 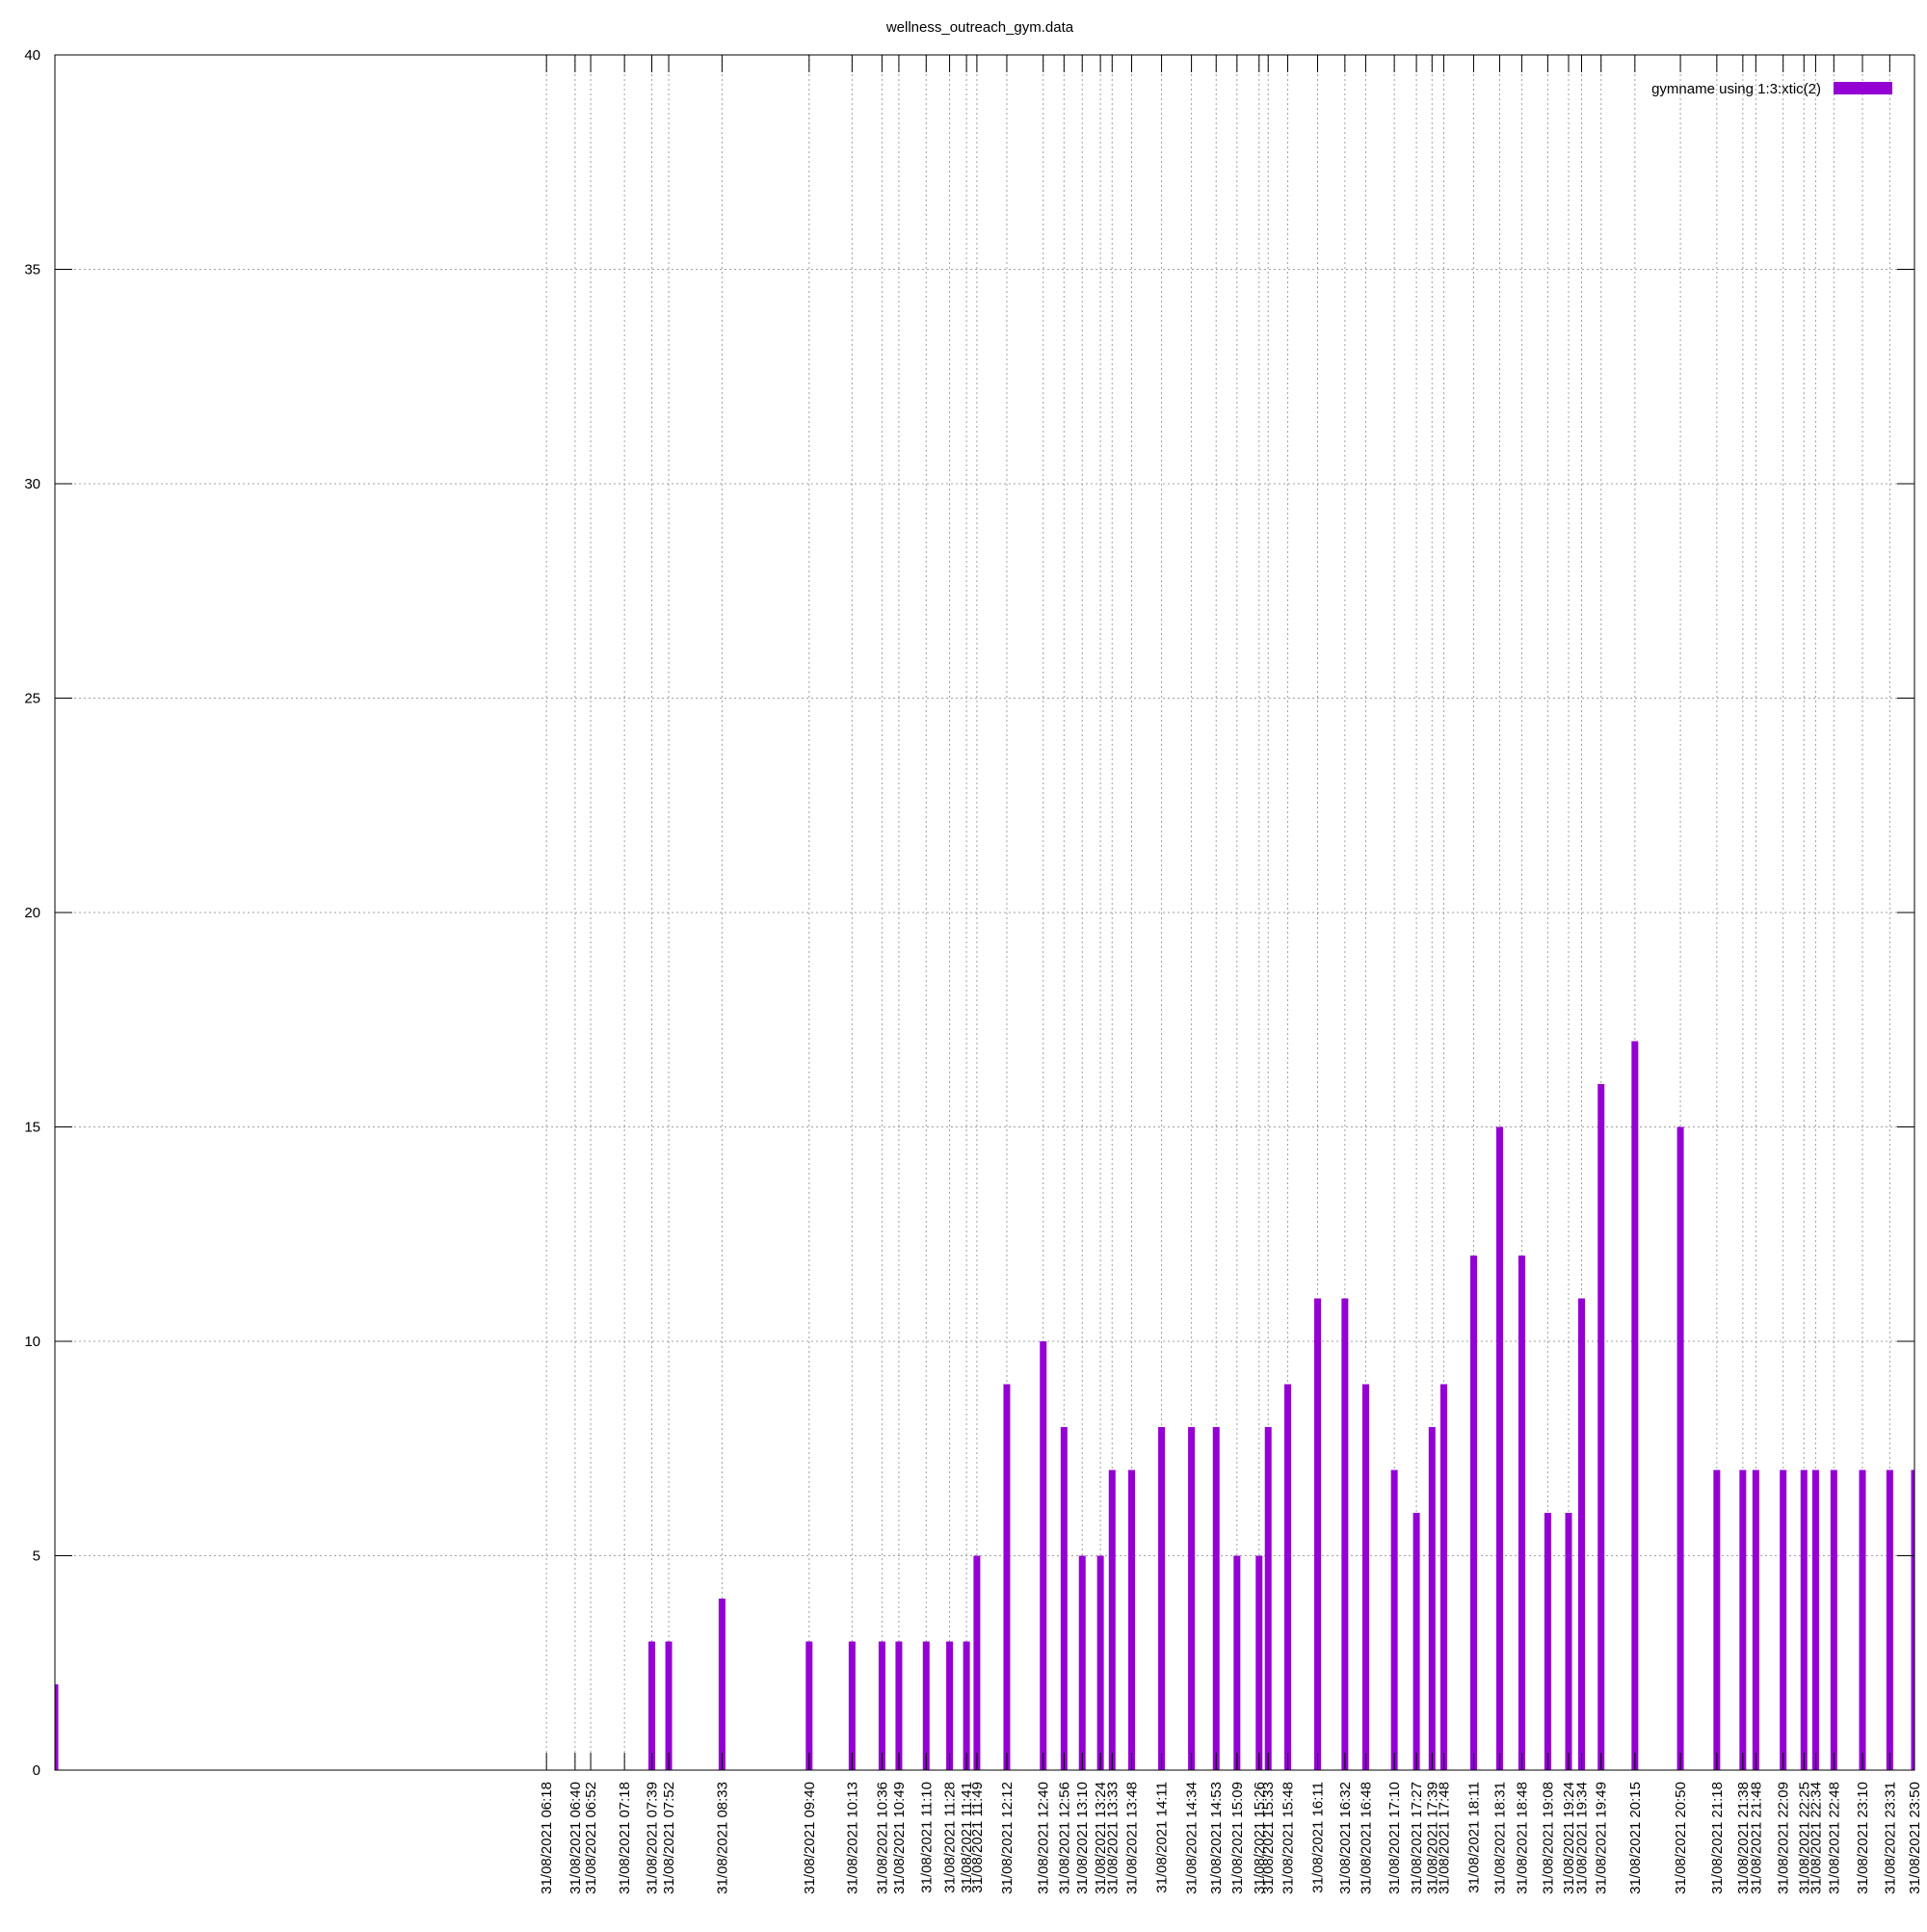 I want to click on x-tick-label: 31/08/2021 18:48, so click(x=1522, y=1838).